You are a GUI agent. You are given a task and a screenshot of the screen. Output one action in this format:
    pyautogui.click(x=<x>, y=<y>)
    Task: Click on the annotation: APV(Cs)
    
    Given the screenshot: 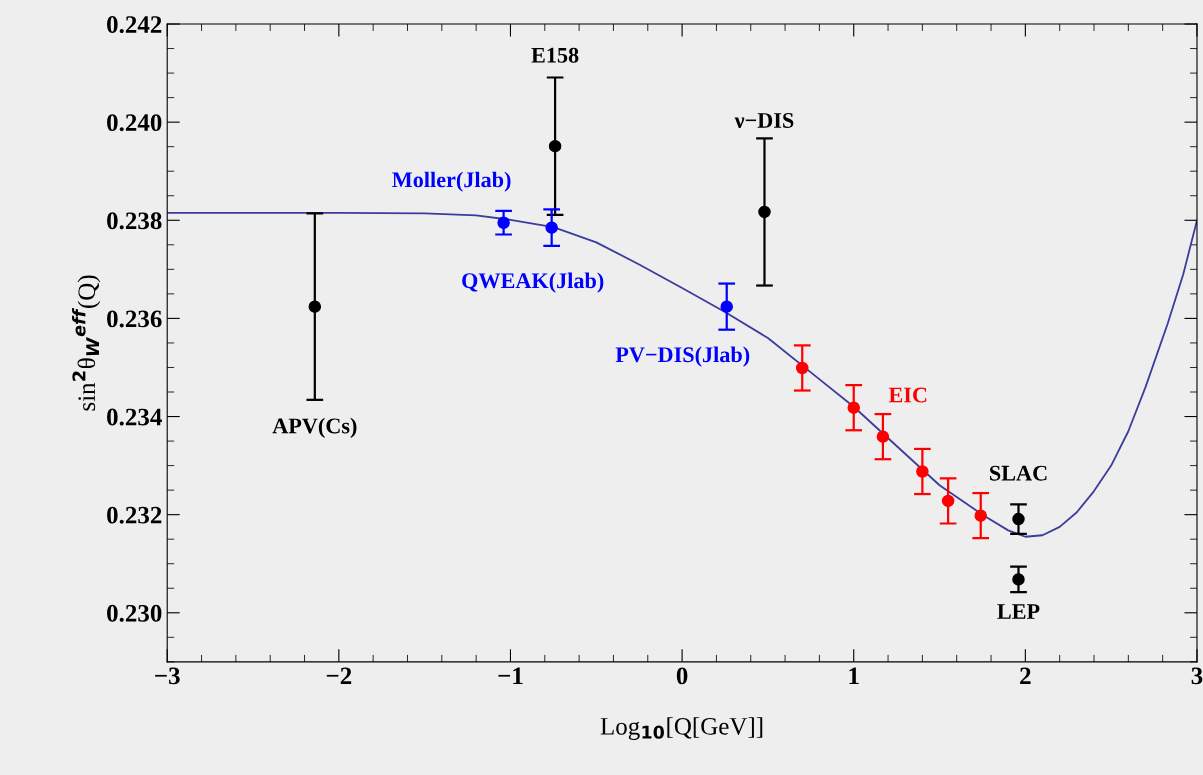 What is the action you would take?
    pyautogui.click(x=314, y=427)
    